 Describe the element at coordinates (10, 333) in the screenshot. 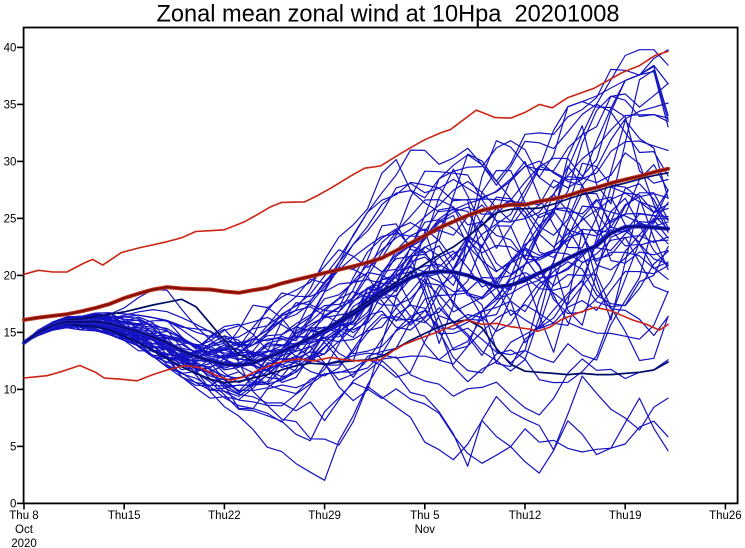

I see `svg-text: 15` at that location.